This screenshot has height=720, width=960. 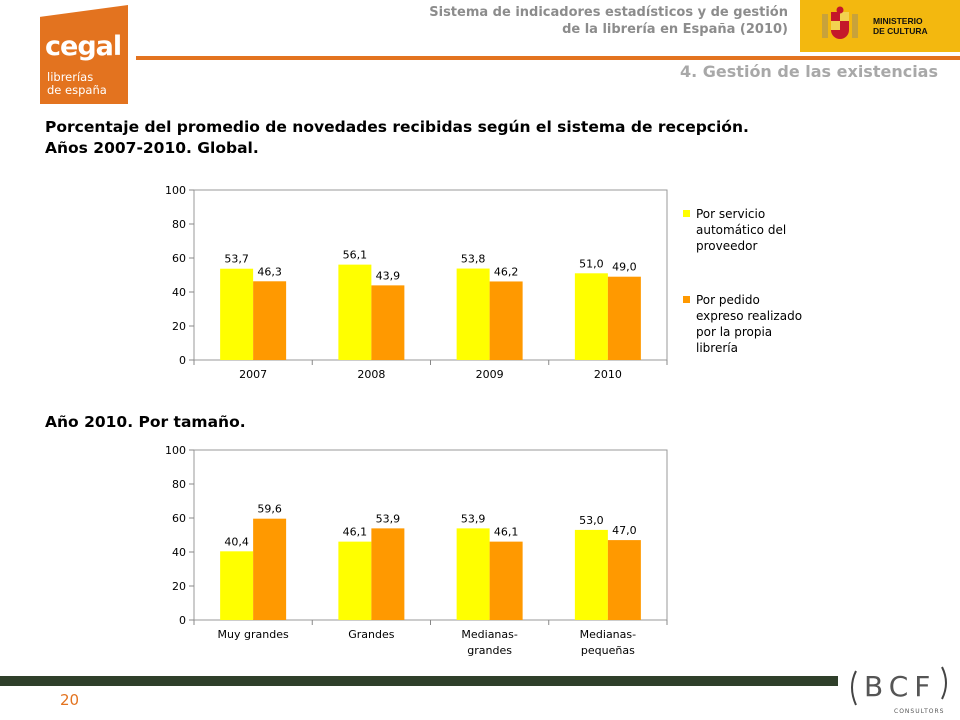 I want to click on chart1-category-label: 2009, so click(x=490, y=374).